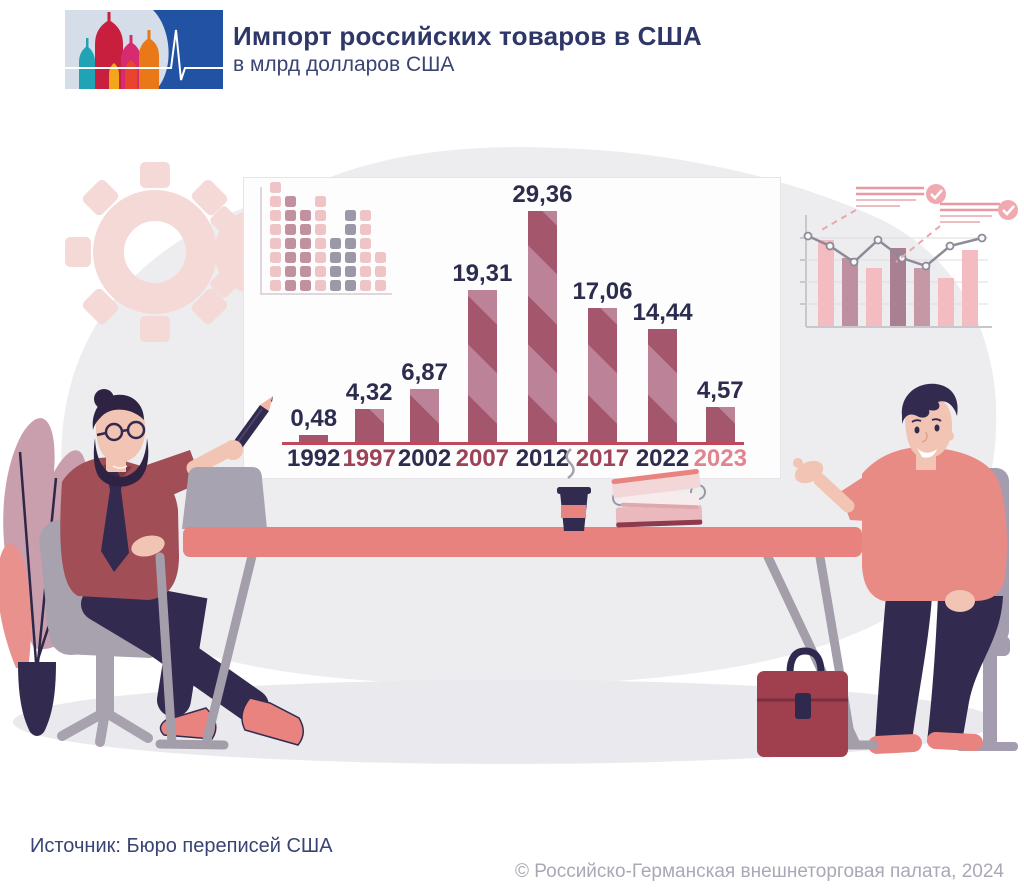 The width and height of the screenshot is (1024, 893). Describe the element at coordinates (368, 327) in the screenshot. I see `bar-group: 4,32 1997` at that location.